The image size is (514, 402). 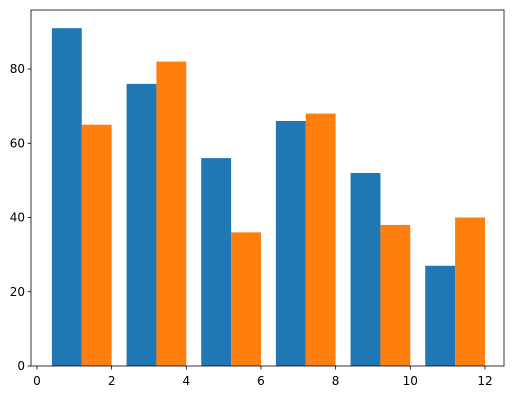 What do you see at coordinates (336, 381) in the screenshot?
I see `x-tick-label: 8` at bounding box center [336, 381].